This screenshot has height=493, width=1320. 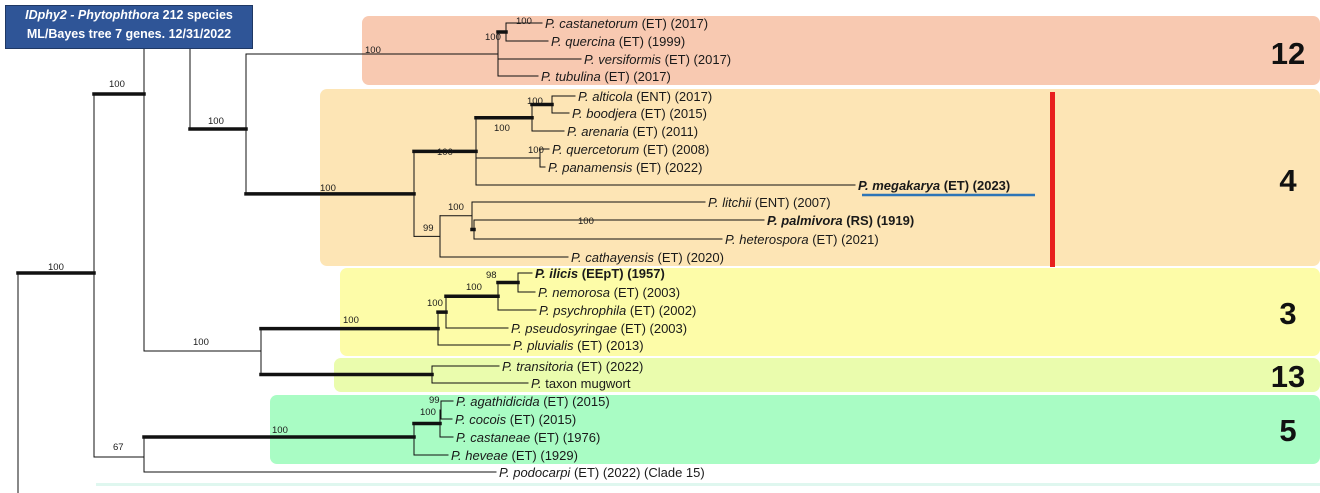 What do you see at coordinates (600, 273) in the screenshot?
I see `taxon-ilicis: P. ilicis (EEpT) (1957)` at bounding box center [600, 273].